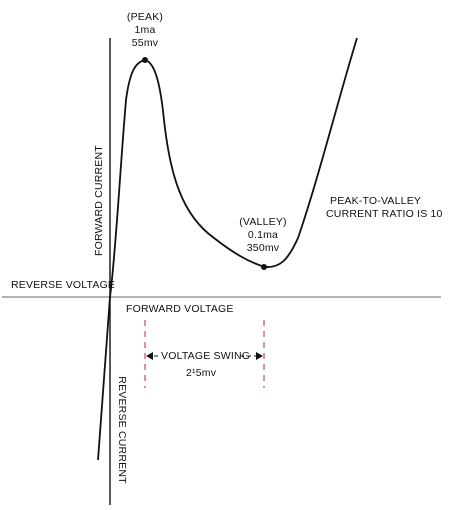 This screenshot has width=449, height=510. I want to click on peak-label: (PEAK) 1ma 55mv, so click(145, 30).